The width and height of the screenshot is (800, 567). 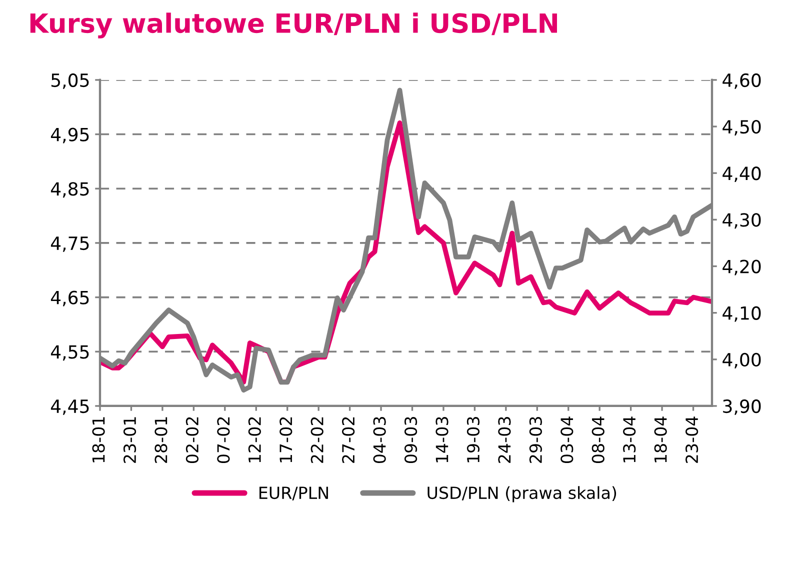 I want to click on x-tick-label: 23-04, so click(x=691, y=439).